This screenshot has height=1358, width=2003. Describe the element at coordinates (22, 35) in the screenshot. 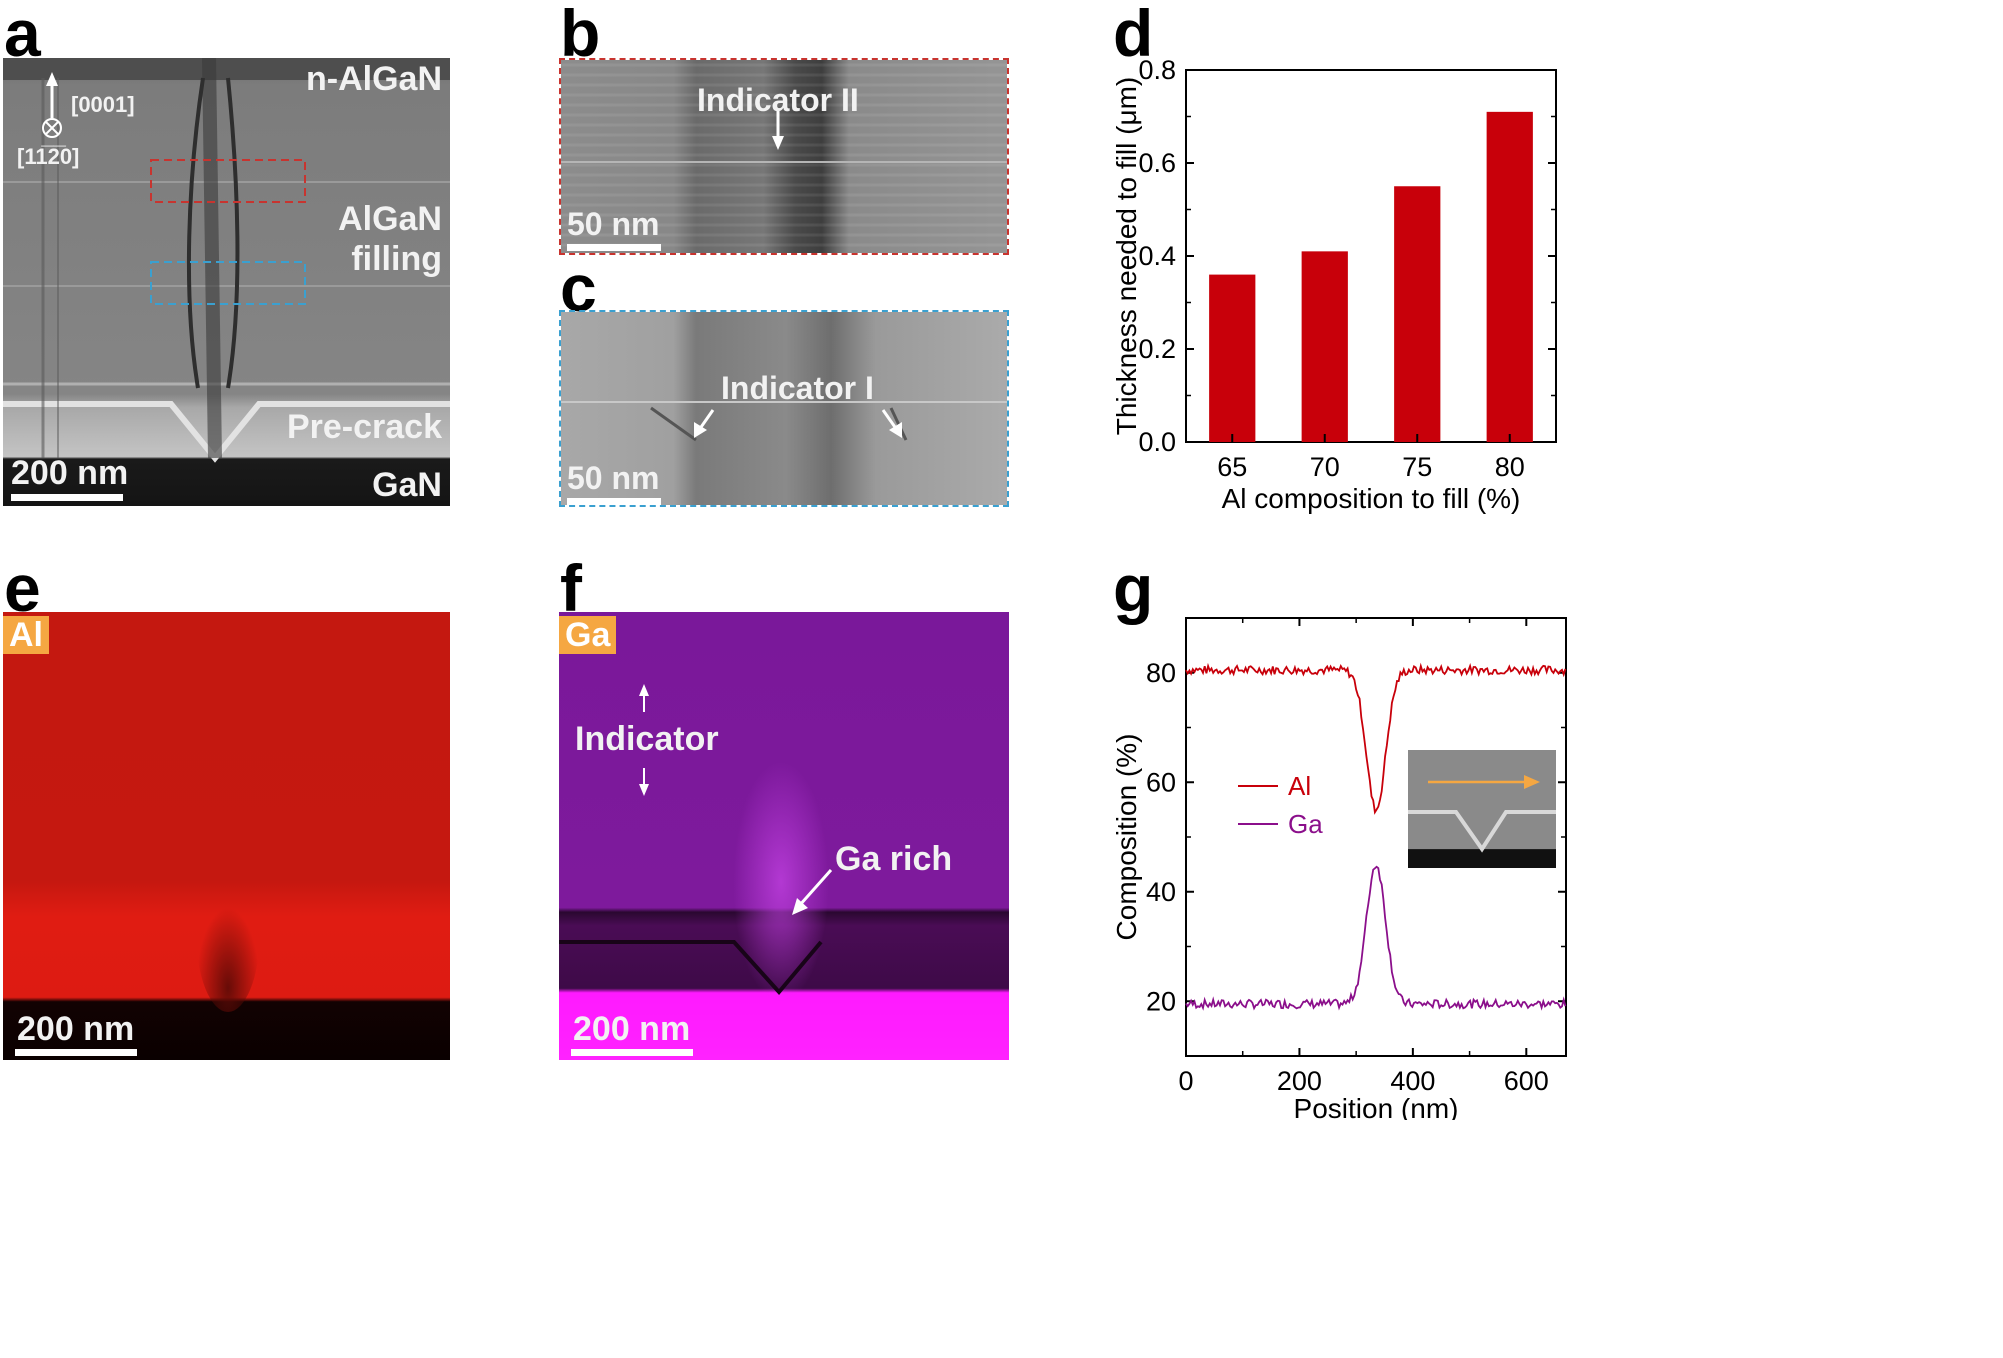

I see `panel-label-a: a` at that location.